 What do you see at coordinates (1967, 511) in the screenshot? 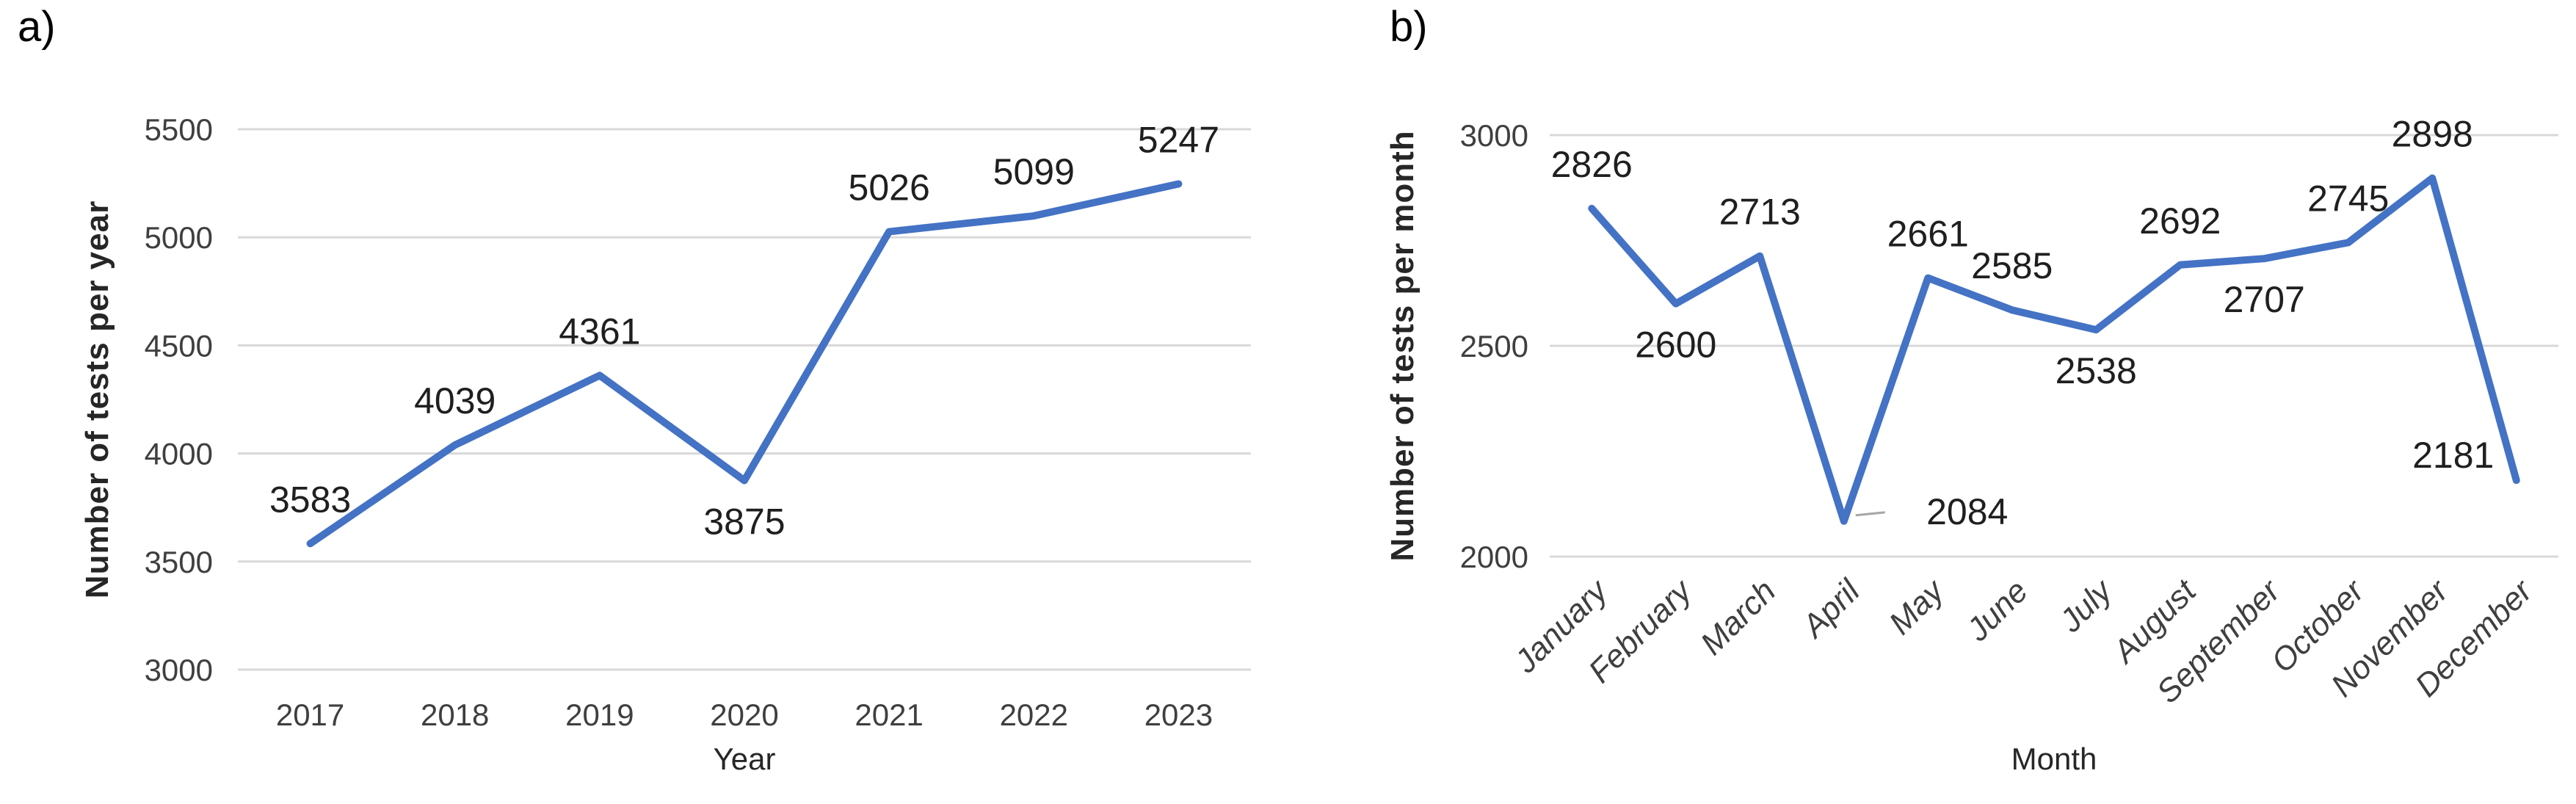
I see `data-point-label: 2084` at bounding box center [1967, 511].